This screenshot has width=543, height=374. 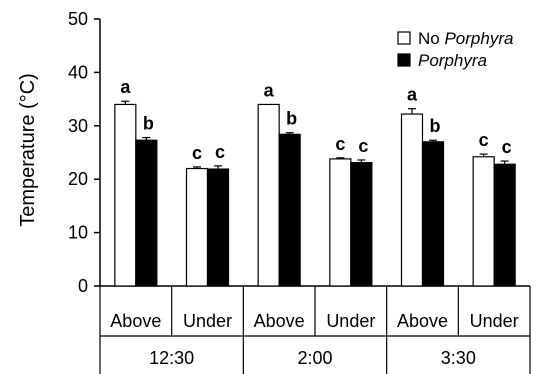 I want to click on y-tick-label: 50, so click(x=78, y=19).